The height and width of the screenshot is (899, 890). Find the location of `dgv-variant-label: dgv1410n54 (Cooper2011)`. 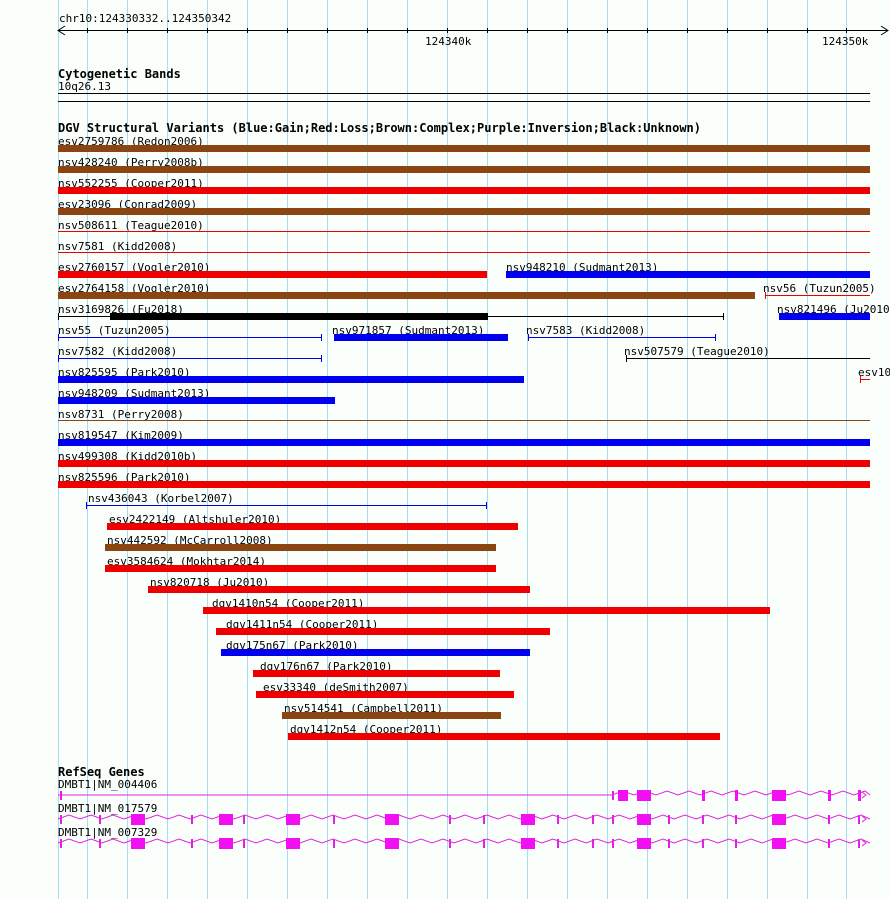

dgv-variant-label: dgv1410n54 (Cooper2011) is located at coordinates (288, 603).